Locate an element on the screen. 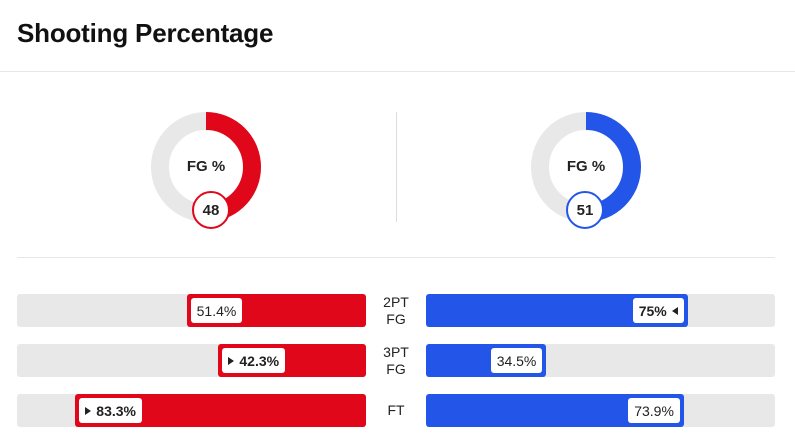 The image size is (795, 440). stat-name-2pt-fg: 2PT FG is located at coordinates (396, 311).